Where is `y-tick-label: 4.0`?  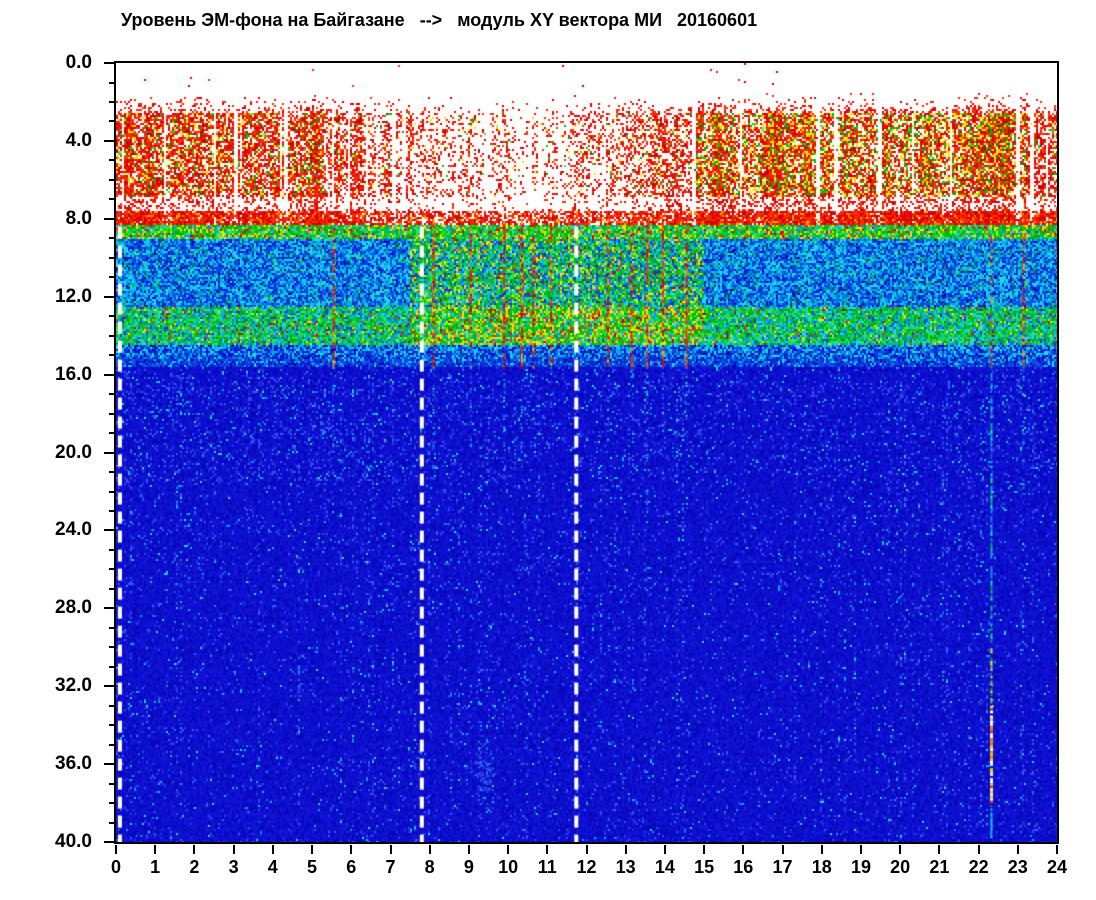
y-tick-label: 4.0 is located at coordinates (78, 140).